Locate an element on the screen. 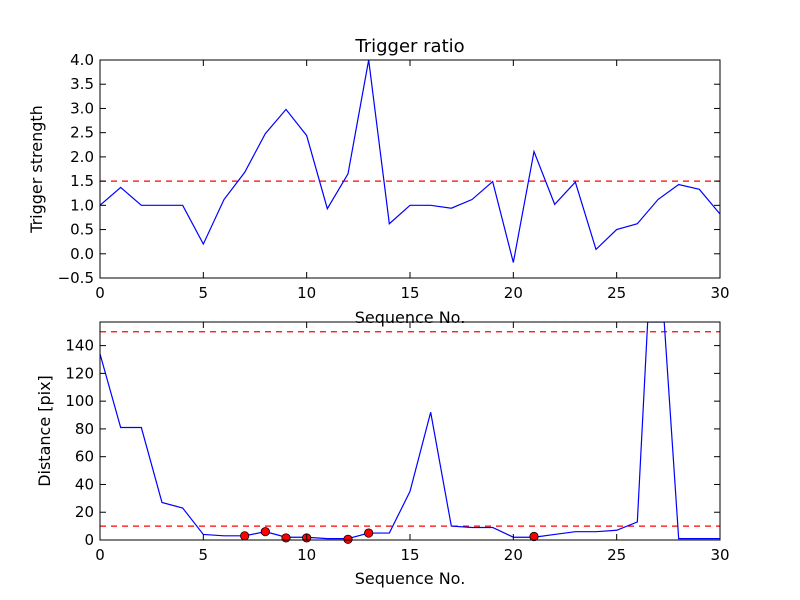  y-tick-label: 1.0 is located at coordinates (82, 205).